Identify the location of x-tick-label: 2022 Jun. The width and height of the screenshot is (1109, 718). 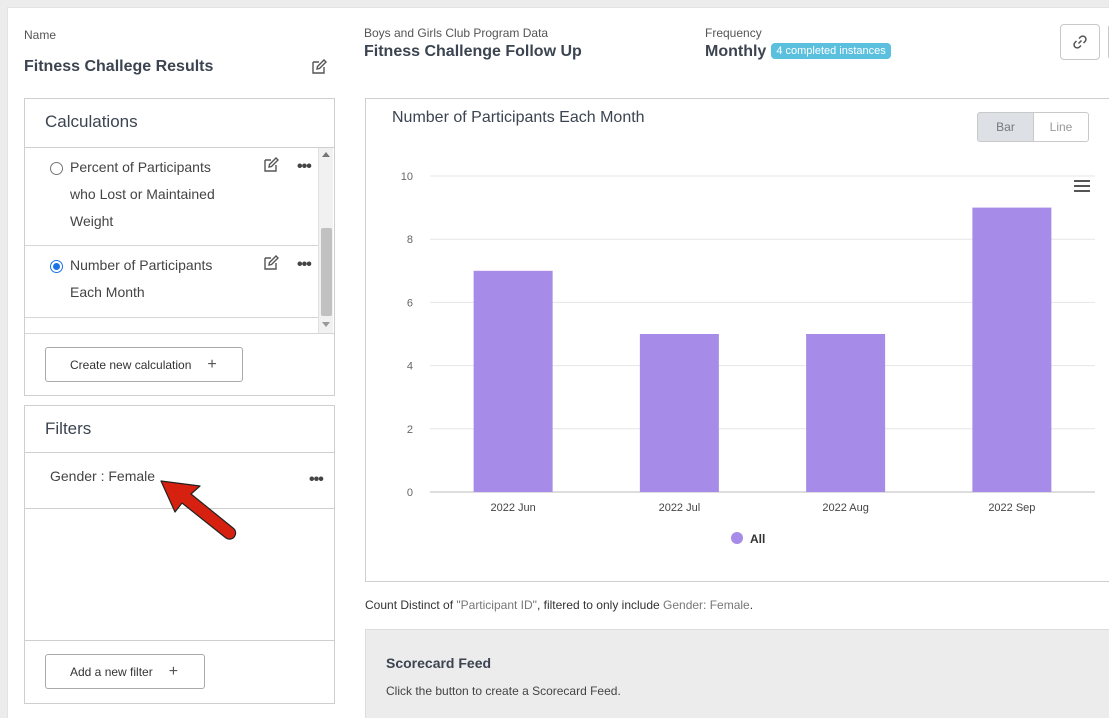
(512, 508).